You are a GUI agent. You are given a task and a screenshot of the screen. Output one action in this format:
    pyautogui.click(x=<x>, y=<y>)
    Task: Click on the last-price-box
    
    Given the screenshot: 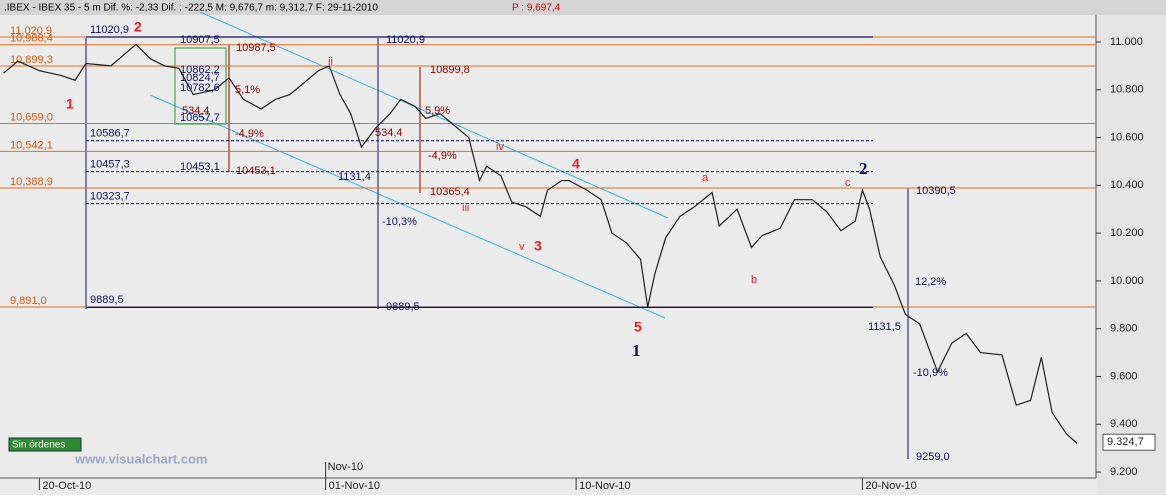 What is the action you would take?
    pyautogui.click(x=1129, y=442)
    